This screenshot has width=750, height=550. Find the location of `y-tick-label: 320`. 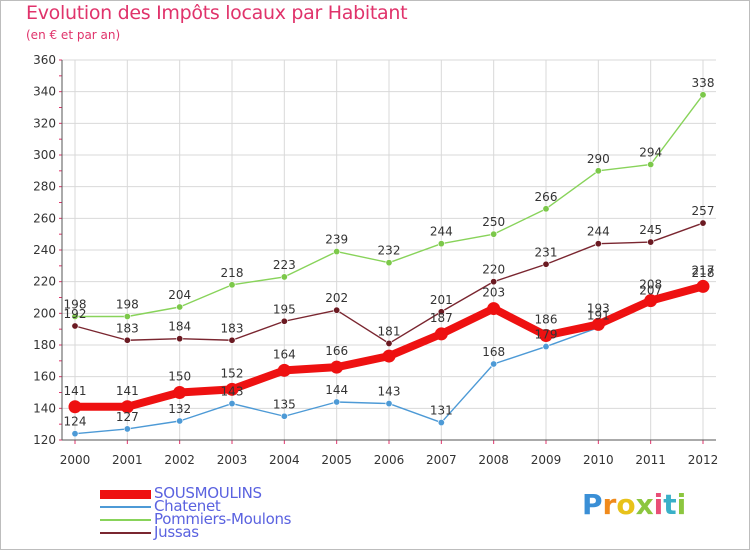

y-tick-label: 320 is located at coordinates (44, 123).